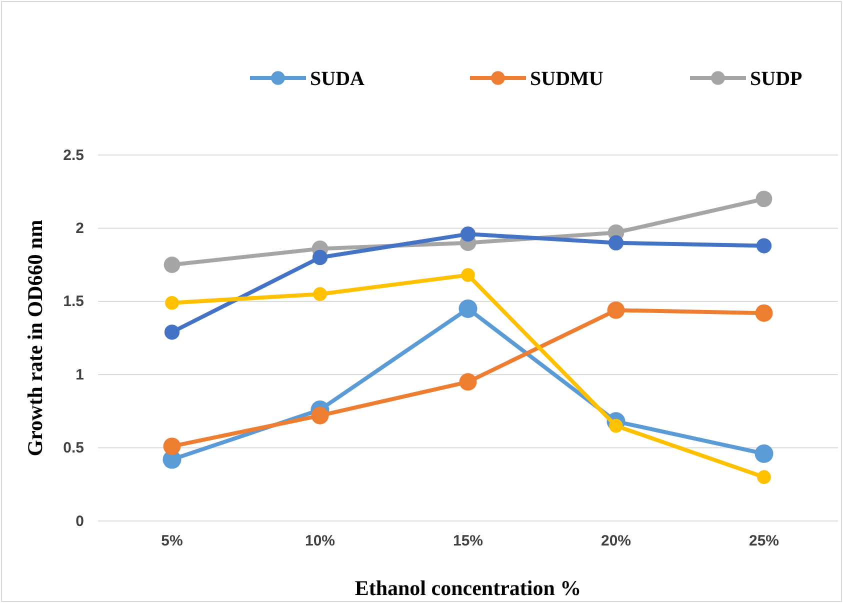  Describe the element at coordinates (338, 79) in the screenshot. I see `legend-label: SUDA` at that location.